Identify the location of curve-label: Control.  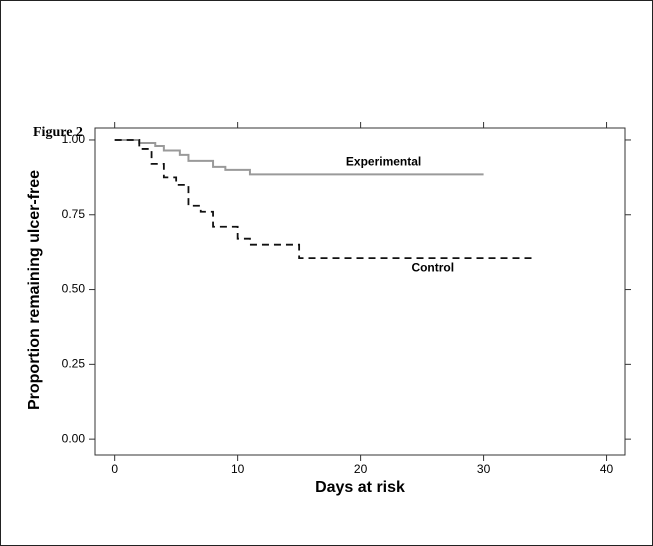
(432, 267).